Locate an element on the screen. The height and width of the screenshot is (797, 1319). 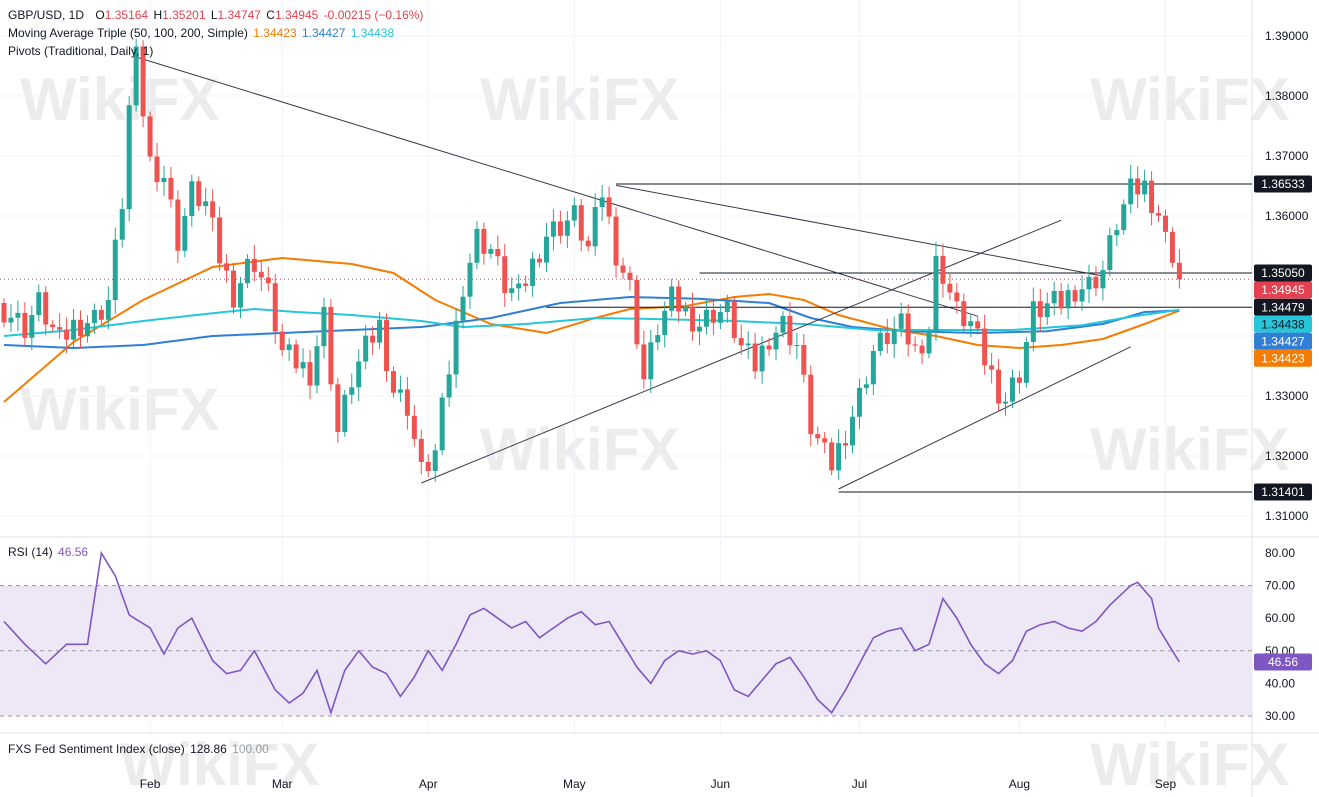
pivots-legend: Pivots (Traditional, Daily, 1) is located at coordinates (81, 51).